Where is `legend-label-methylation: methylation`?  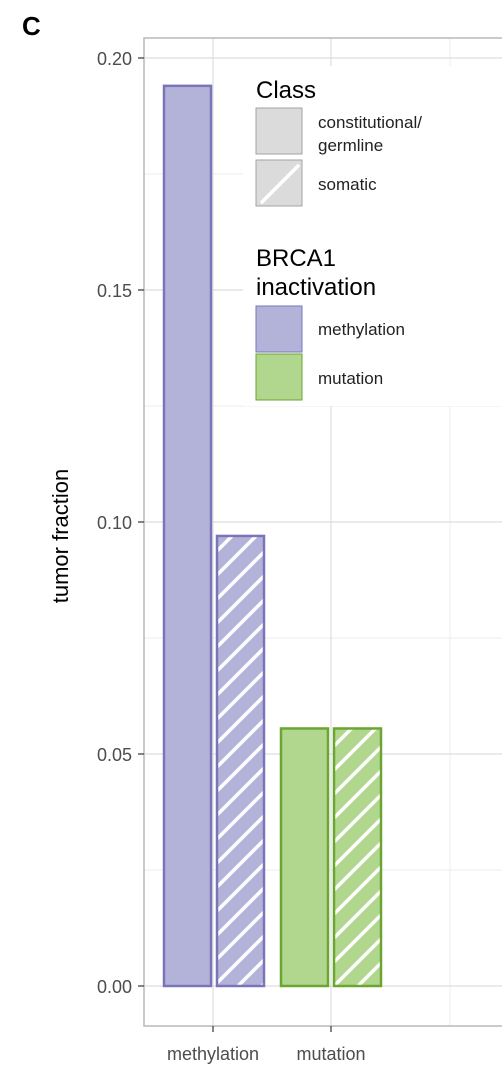
legend-label-methylation: methylation is located at coordinates (361, 329).